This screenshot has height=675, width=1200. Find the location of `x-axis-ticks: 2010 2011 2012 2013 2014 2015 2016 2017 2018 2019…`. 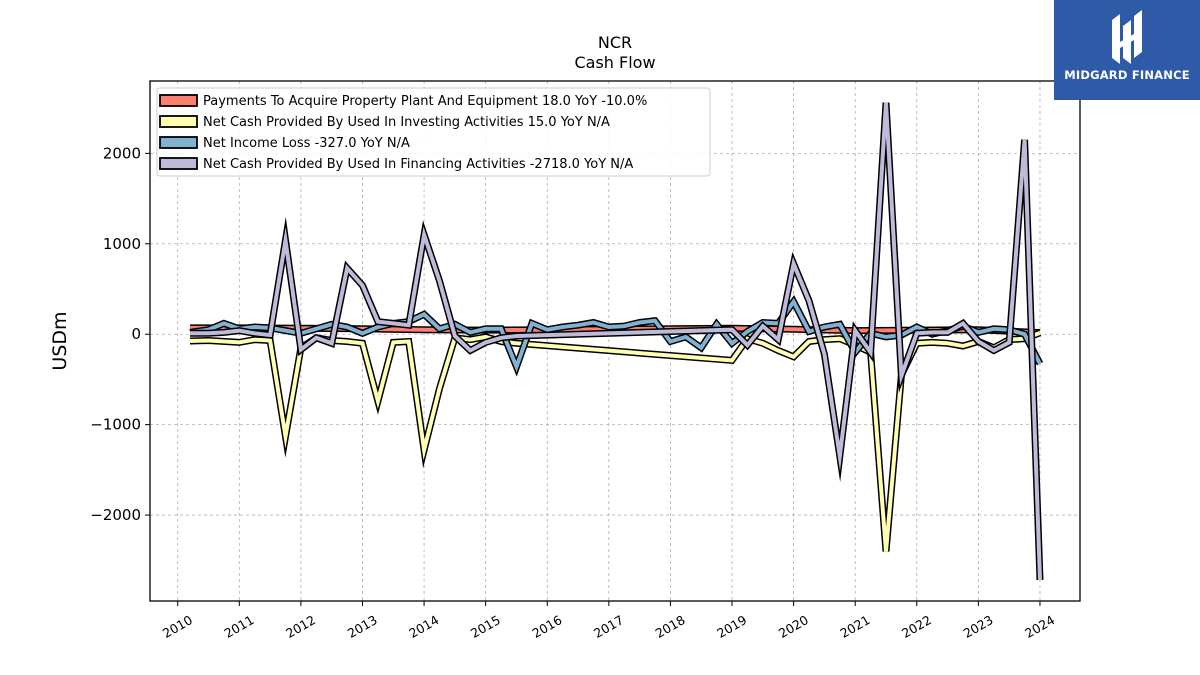

x-axis-ticks: 2010 2011 2012 2013 2014 2015 2016 2017 2018 2019… is located at coordinates (608, 621).